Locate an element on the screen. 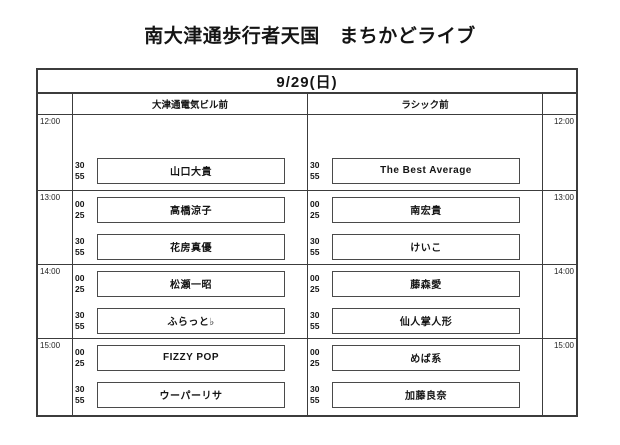 This screenshot has height=445, width=620. venue1-cell: 00 25 高橋涼子 30 55 花房真優 is located at coordinates (189, 228).